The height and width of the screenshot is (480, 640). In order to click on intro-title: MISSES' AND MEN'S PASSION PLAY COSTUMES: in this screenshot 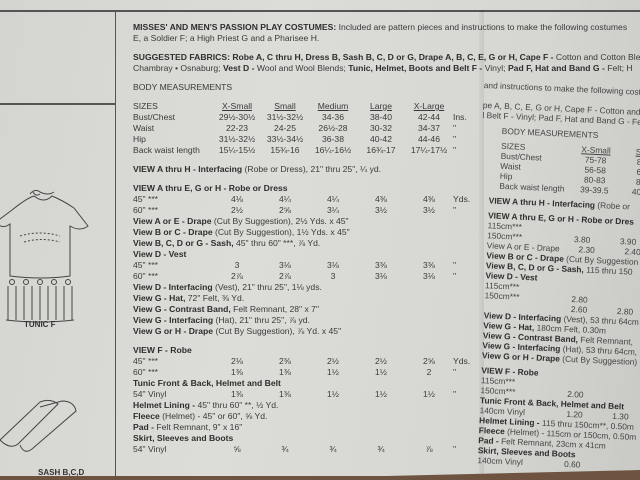, I will do `click(235, 27)`.